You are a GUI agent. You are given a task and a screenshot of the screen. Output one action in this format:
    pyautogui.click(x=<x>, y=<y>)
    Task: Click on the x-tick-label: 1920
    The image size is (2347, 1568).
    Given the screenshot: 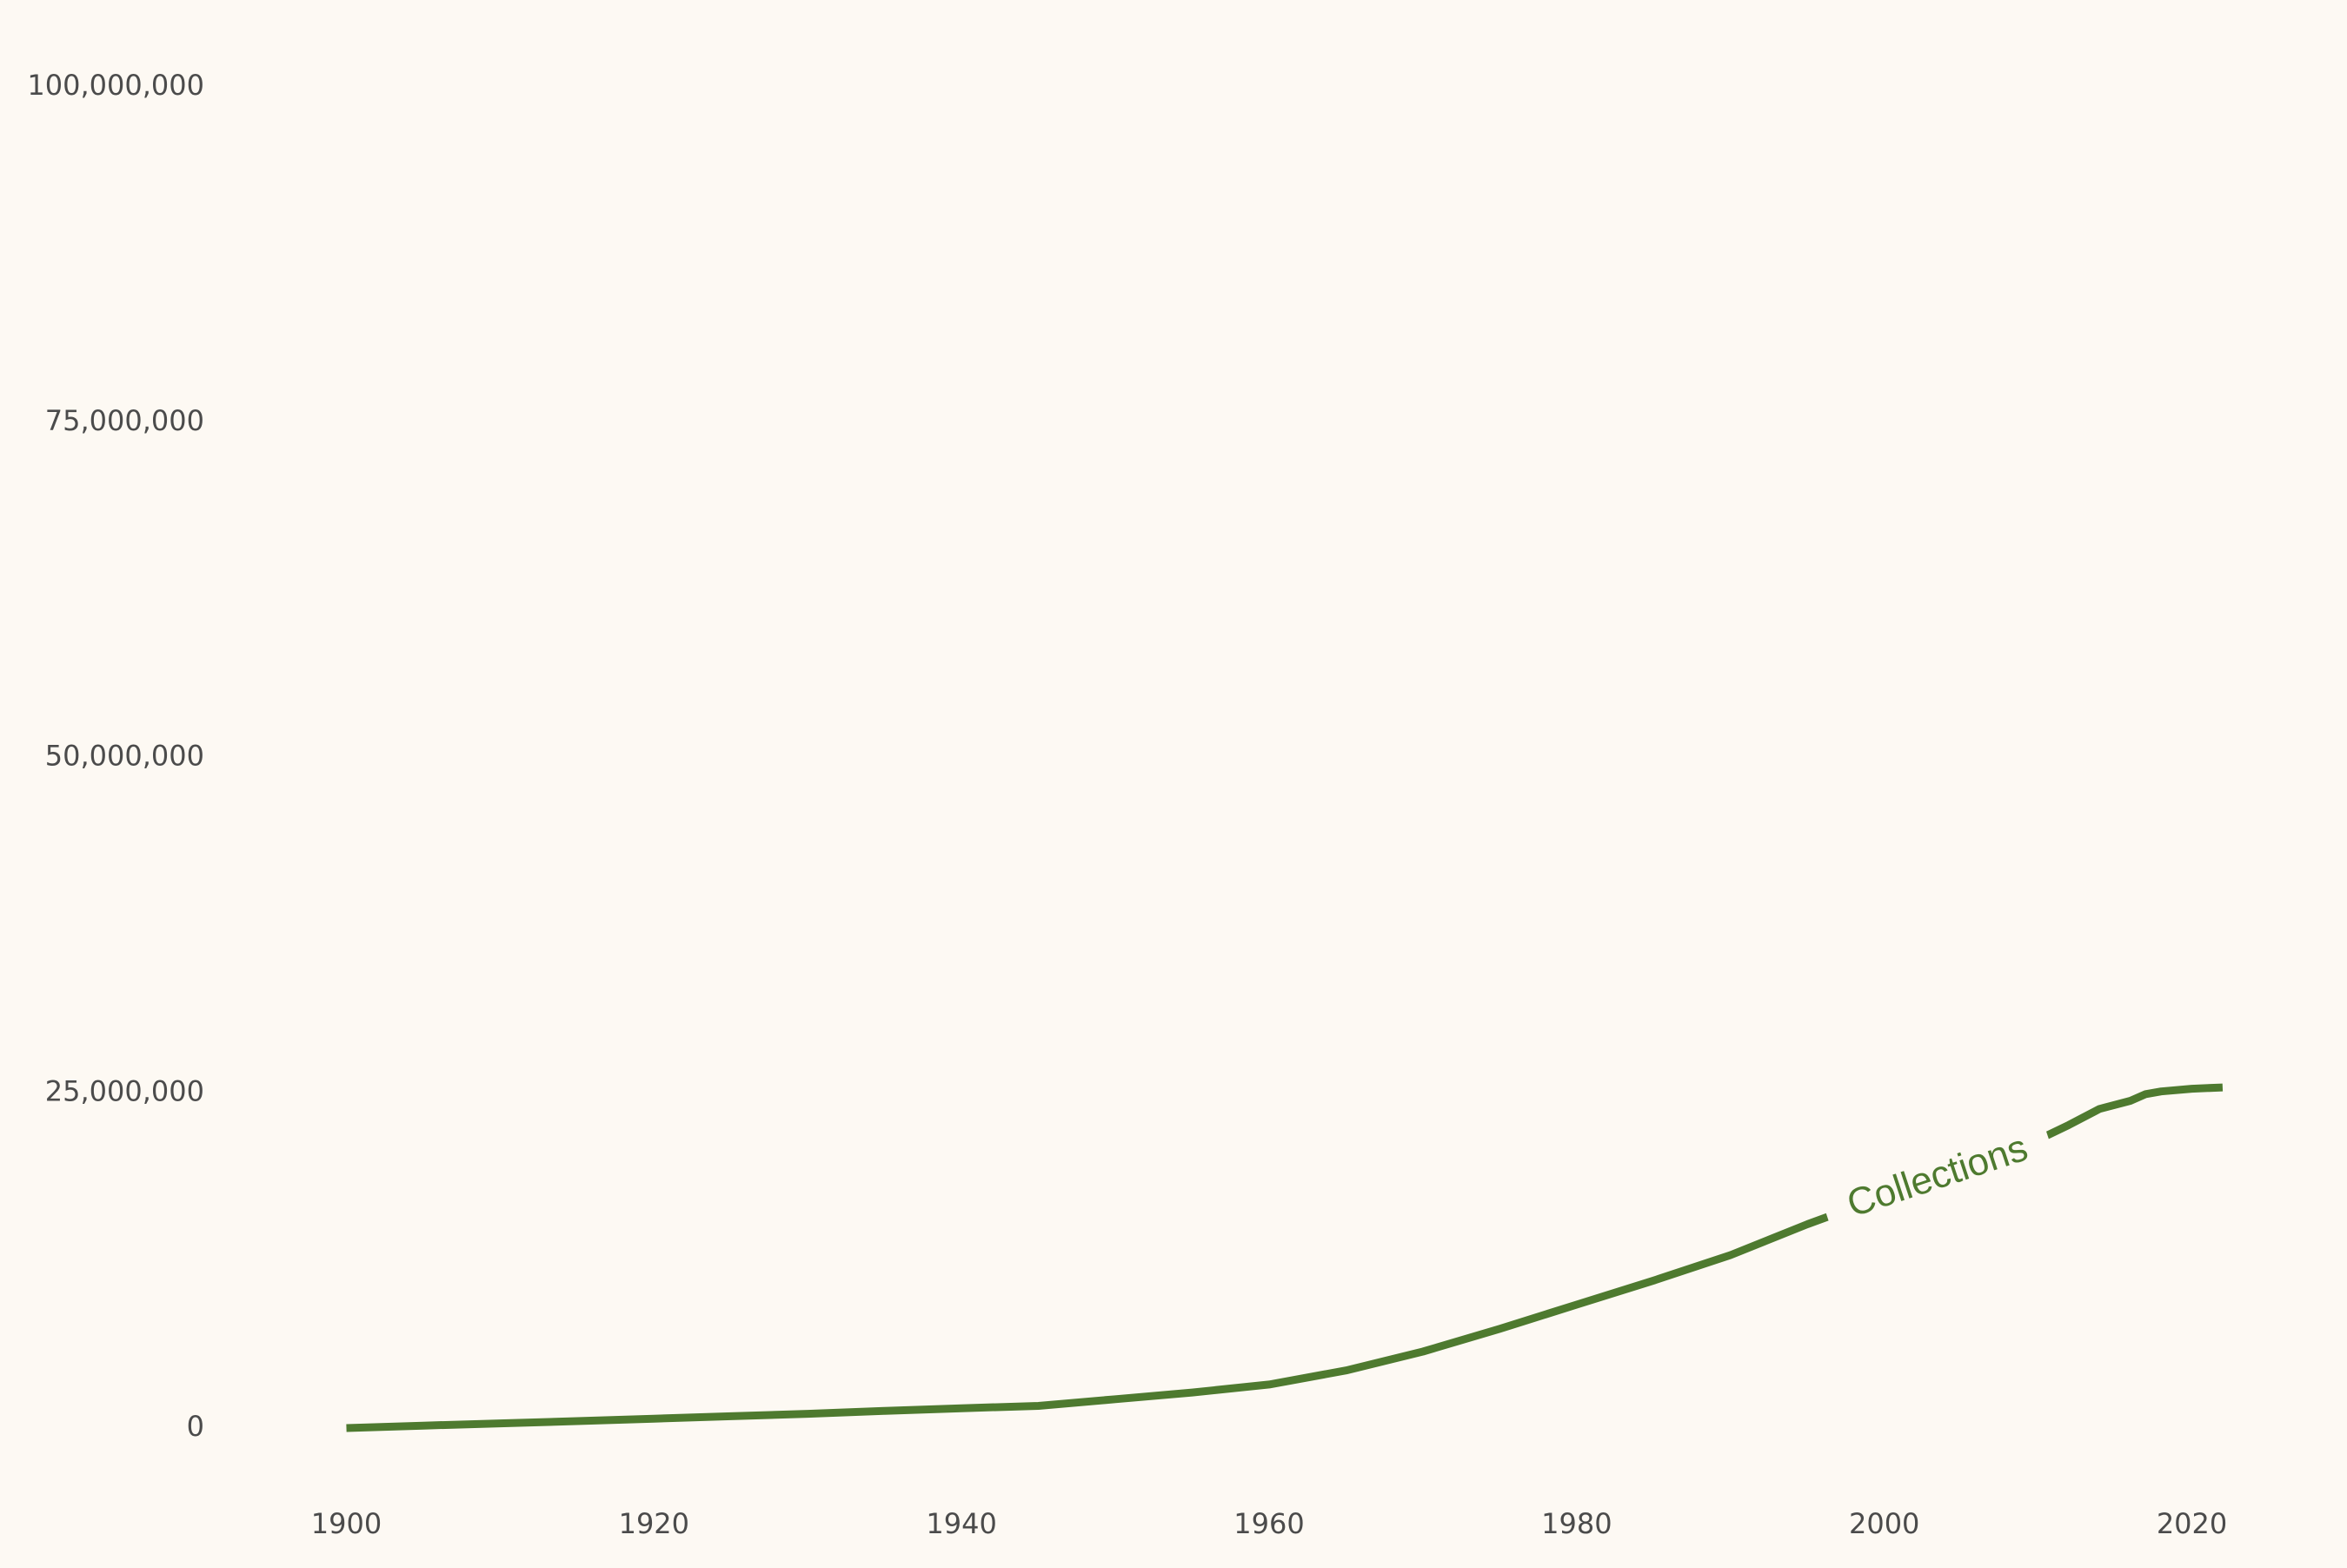 What is the action you would take?
    pyautogui.click(x=654, y=1523)
    